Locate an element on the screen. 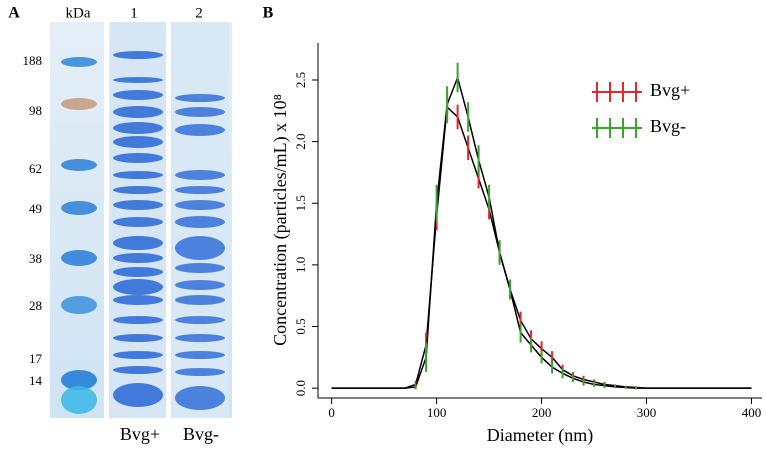 The image size is (766, 453). panel-label: B is located at coordinates (268, 13).